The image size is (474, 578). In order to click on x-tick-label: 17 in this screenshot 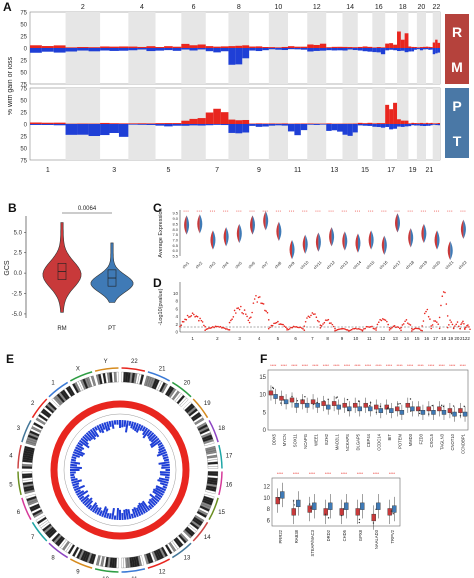, I will do `click(436, 338)`.